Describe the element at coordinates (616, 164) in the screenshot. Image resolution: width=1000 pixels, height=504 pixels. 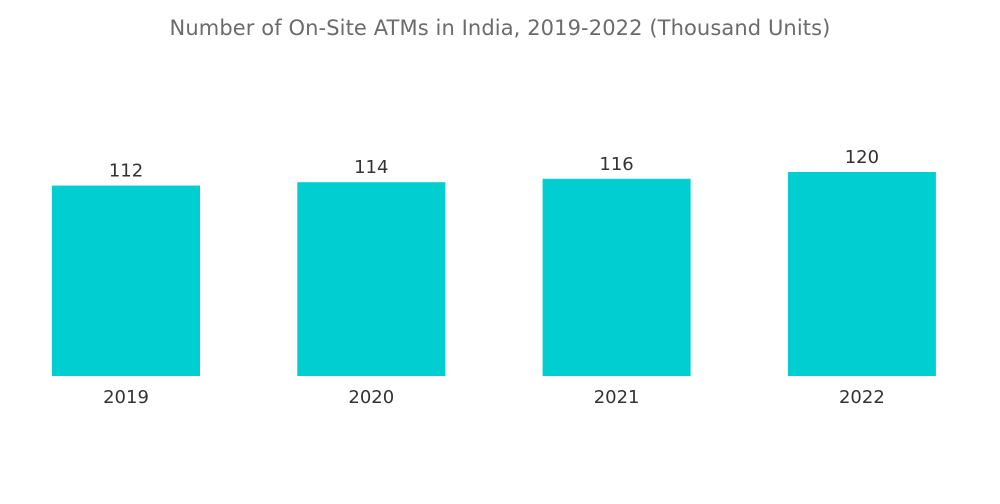
I see `data-label-2021: 116` at that location.